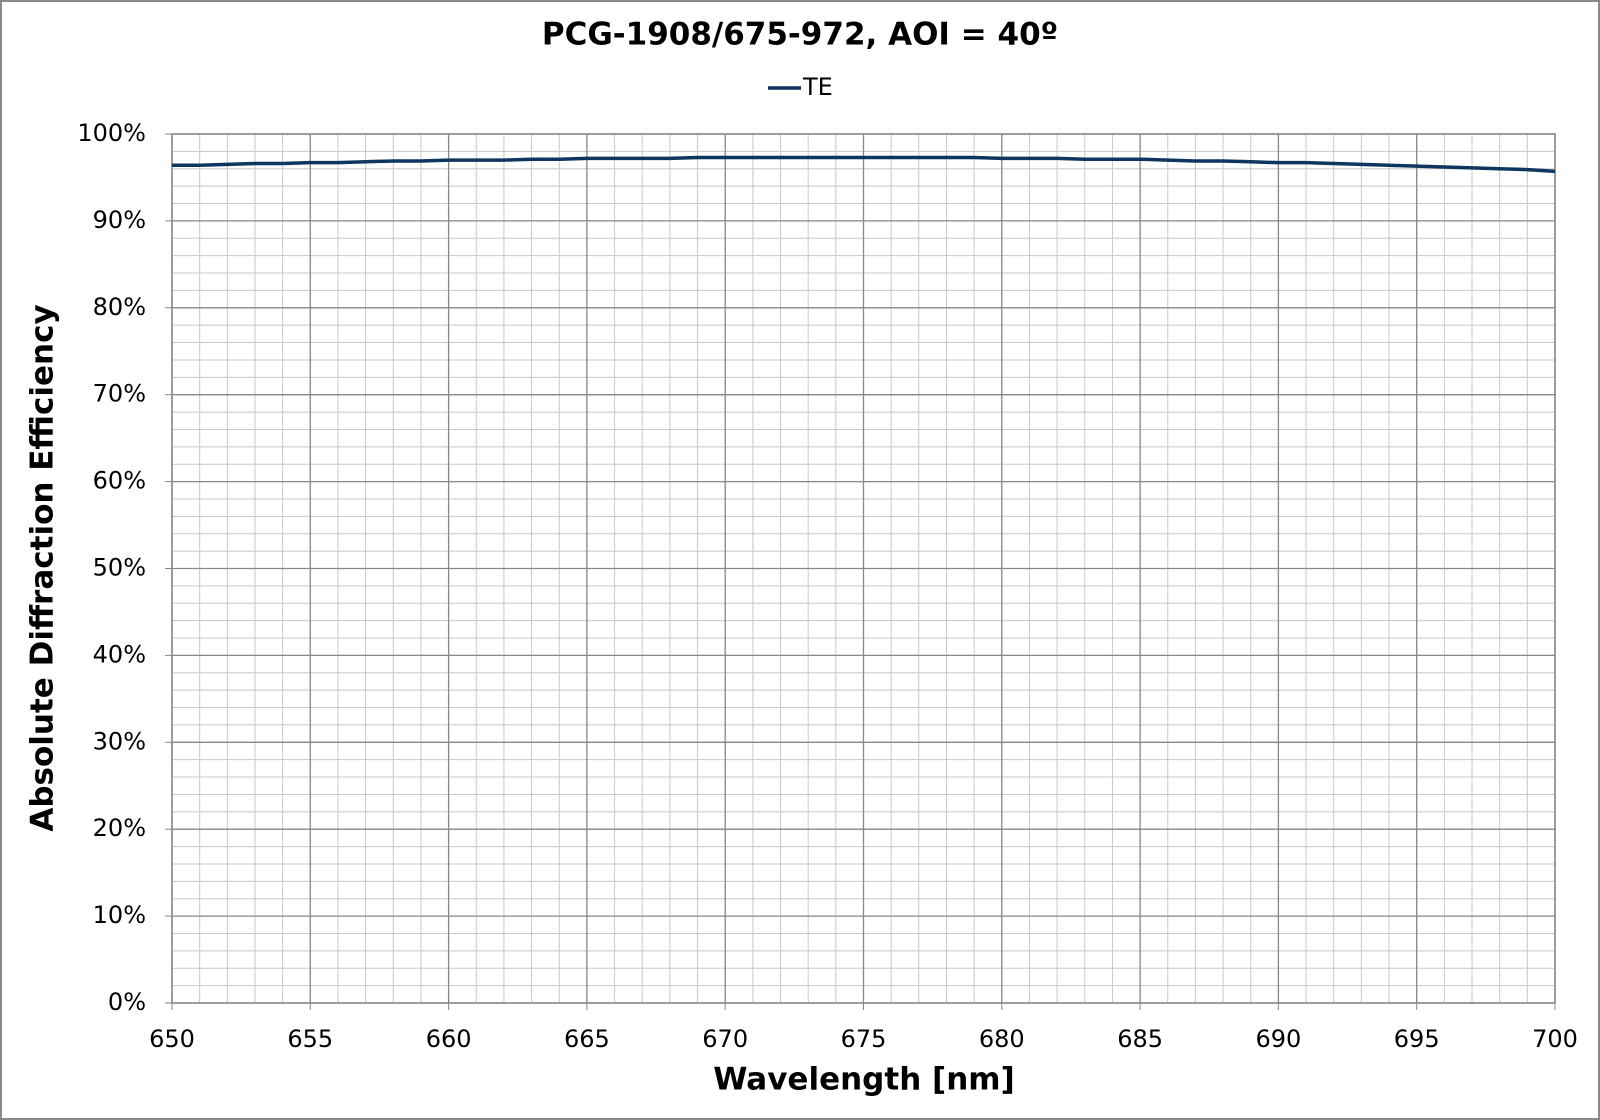 The width and height of the screenshot is (1600, 1120). Describe the element at coordinates (119, 915) in the screenshot. I see `y-tick-label: 10%` at that location.